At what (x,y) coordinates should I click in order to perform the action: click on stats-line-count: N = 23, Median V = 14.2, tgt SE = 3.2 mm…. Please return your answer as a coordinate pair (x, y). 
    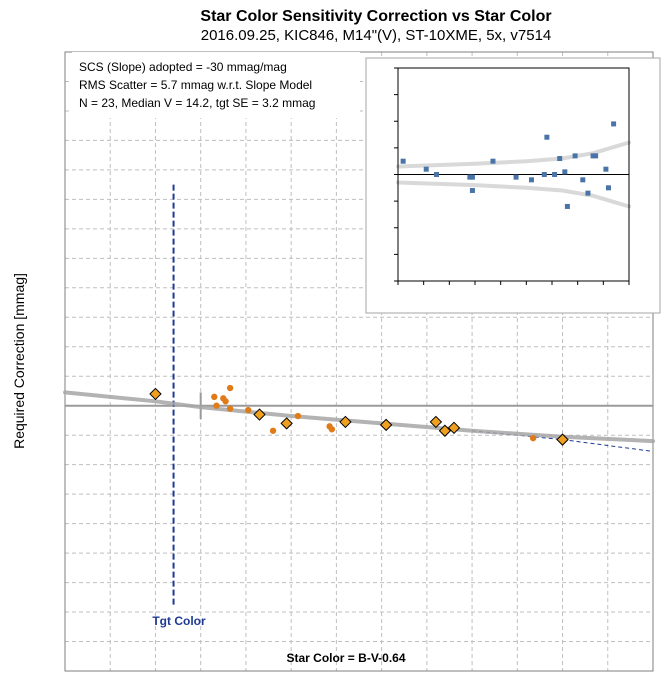
    Looking at the image, I should click on (197, 103).